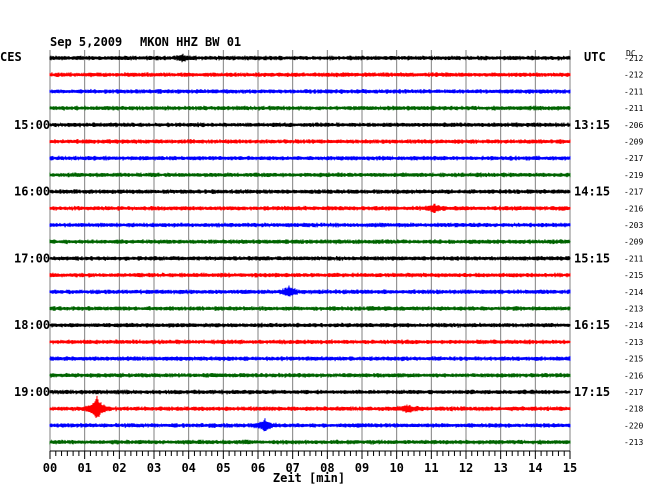 Image resolution: width=650 pixels, height=494 pixels. Describe the element at coordinates (633, 175) in the screenshot. I see `dc-offset-label: -219` at that location.